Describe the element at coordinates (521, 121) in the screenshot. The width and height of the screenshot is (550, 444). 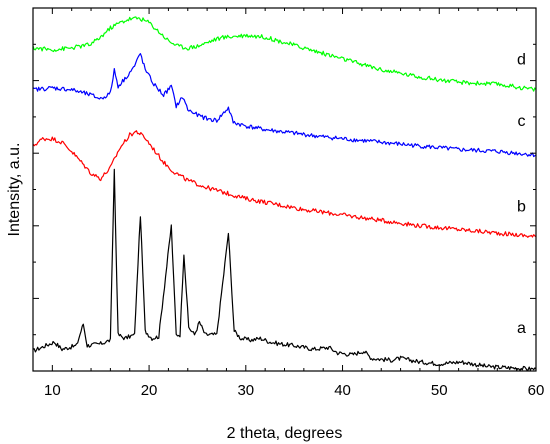
I see `curve-label-c: c` at that location.